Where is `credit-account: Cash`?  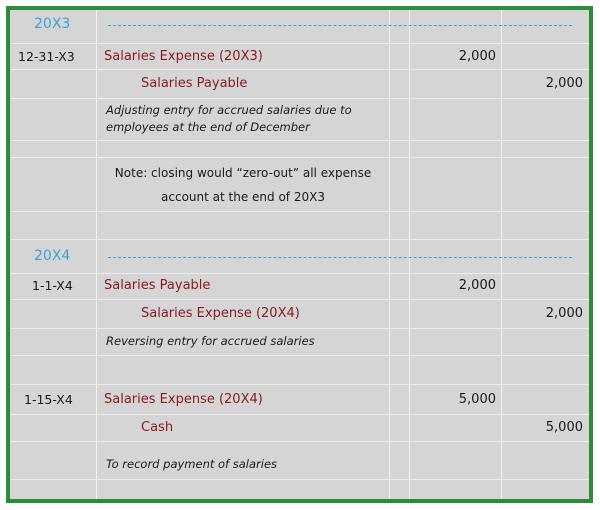 credit-account: Cash is located at coordinates (157, 427).